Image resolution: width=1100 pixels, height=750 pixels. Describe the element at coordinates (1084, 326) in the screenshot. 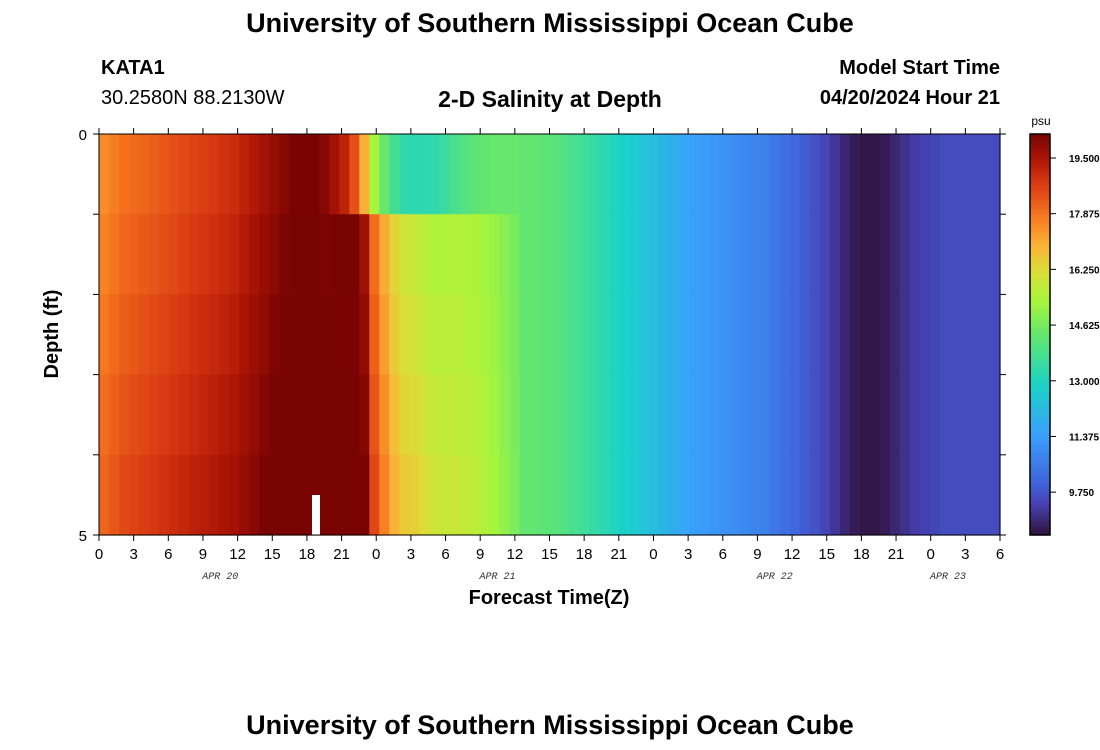

I see `colorbar-tick-label: 14.625` at that location.